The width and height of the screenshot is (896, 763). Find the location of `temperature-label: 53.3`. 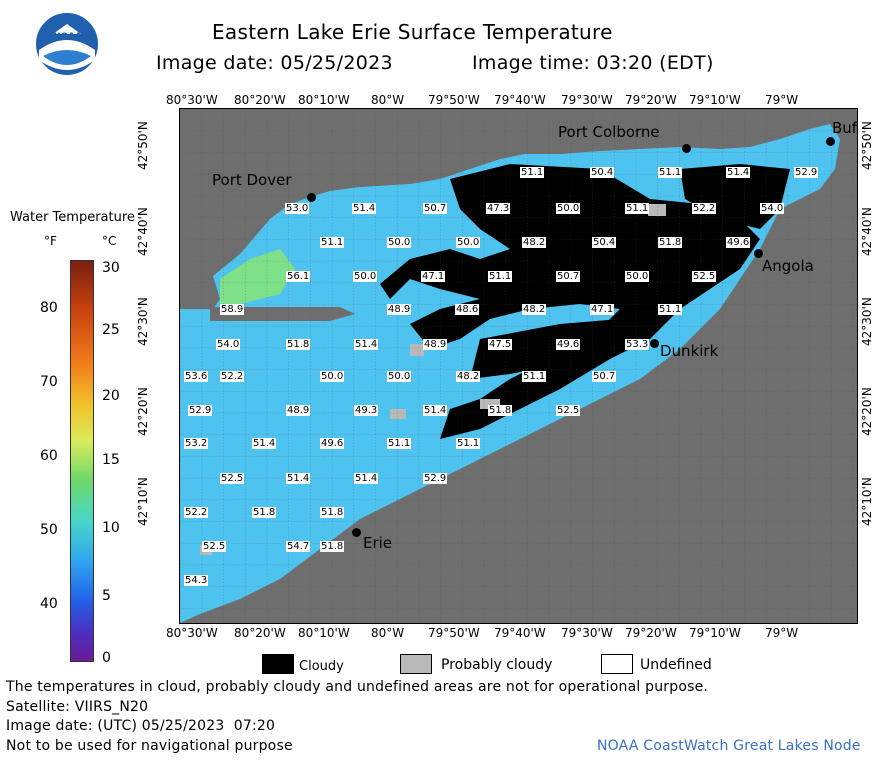

temperature-label: 53.3 is located at coordinates (637, 344).